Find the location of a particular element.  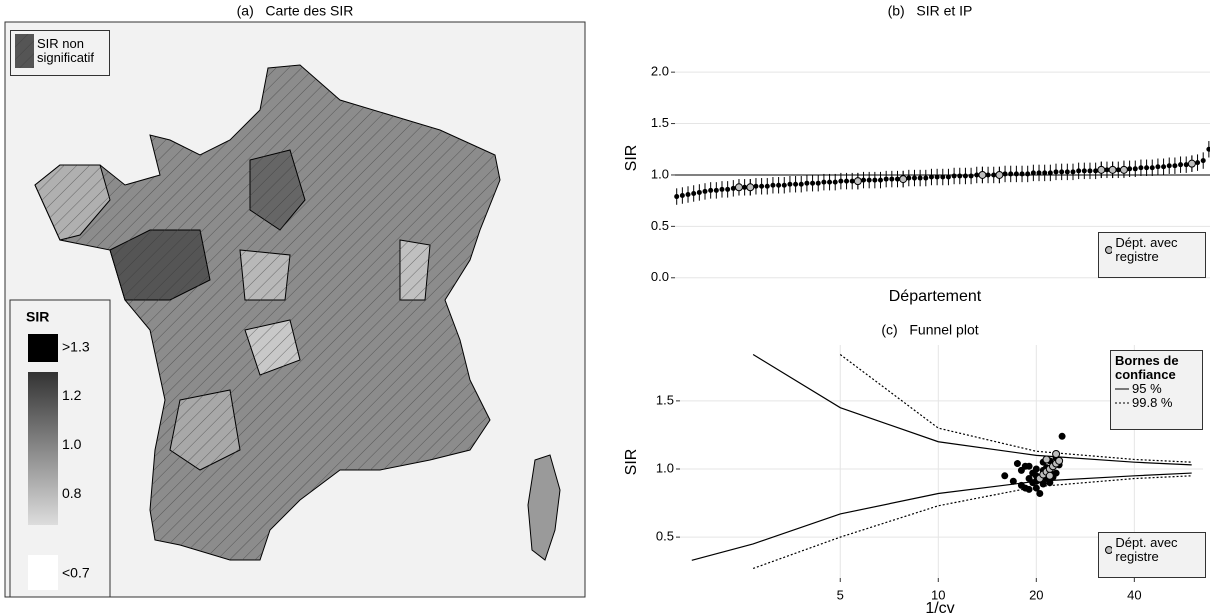

x-tick-label: 10 is located at coordinates (938, 594).